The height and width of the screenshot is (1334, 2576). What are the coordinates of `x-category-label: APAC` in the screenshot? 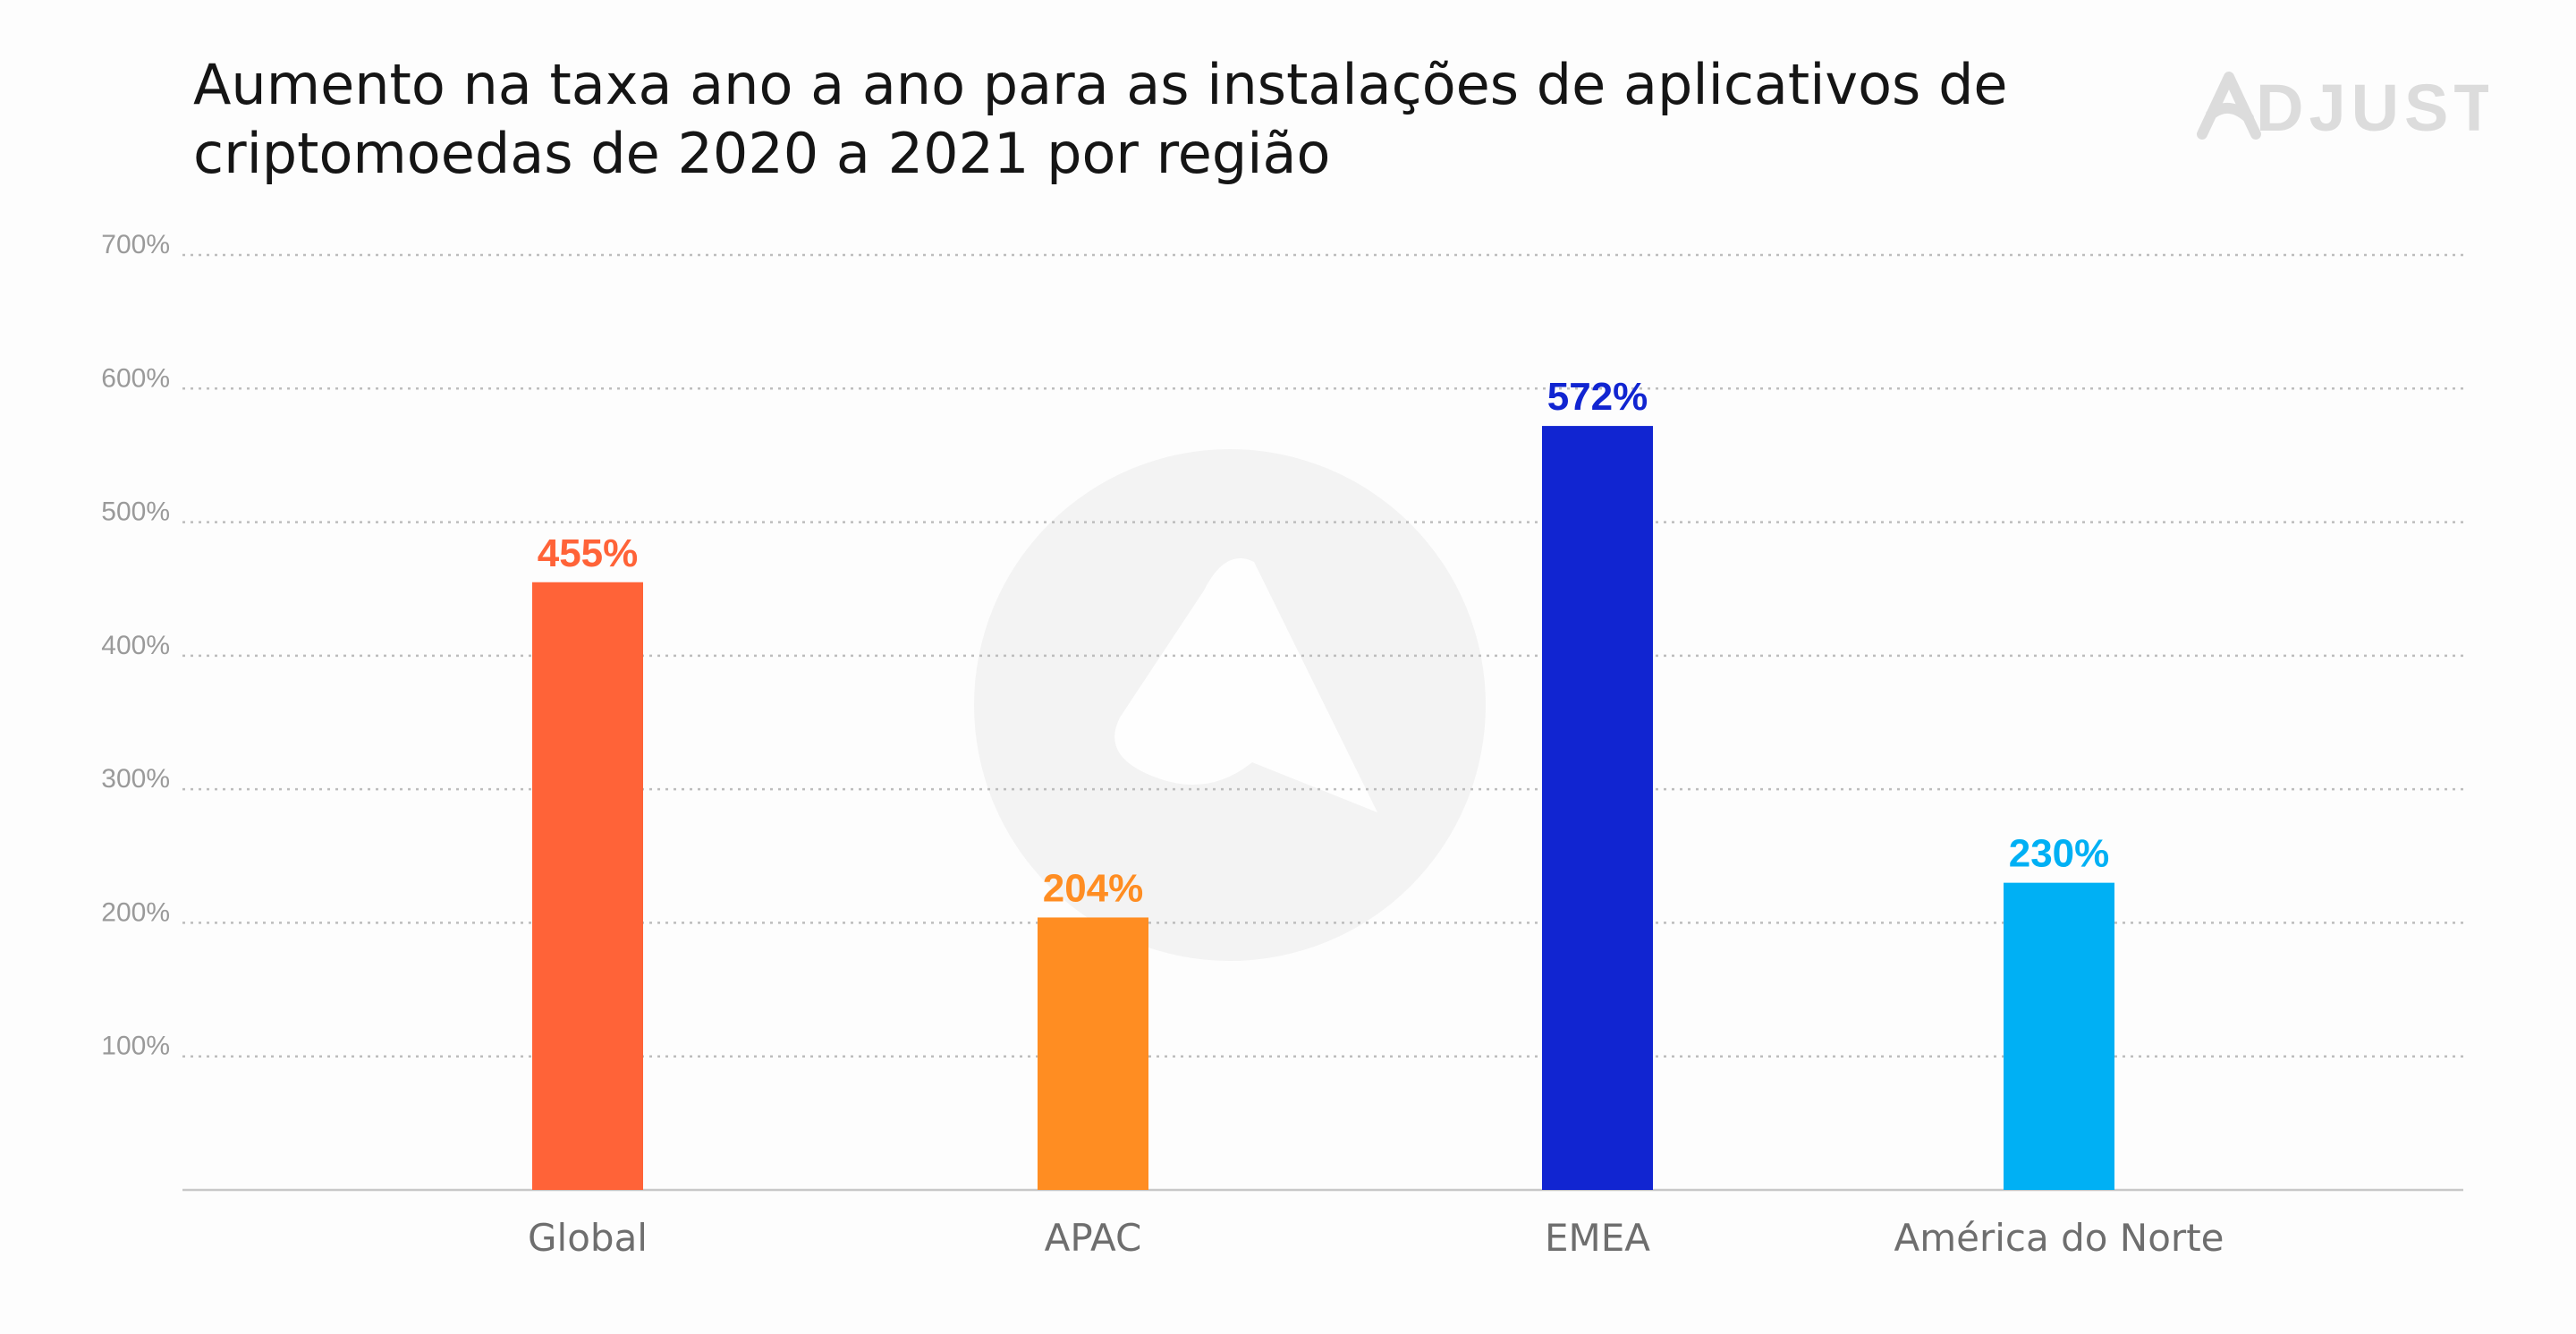 It's located at (1093, 1238).